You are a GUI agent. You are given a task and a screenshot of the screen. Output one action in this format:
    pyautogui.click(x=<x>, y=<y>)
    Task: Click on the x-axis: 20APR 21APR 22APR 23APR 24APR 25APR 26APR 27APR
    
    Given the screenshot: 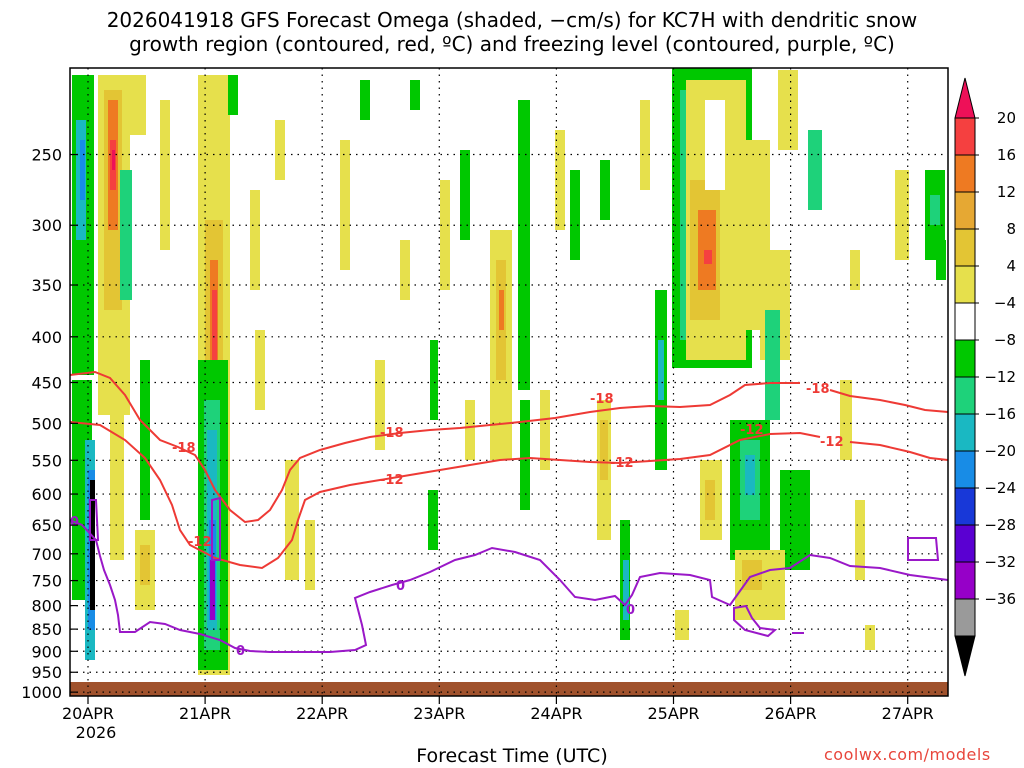 What is the action you would take?
    pyautogui.click(x=498, y=709)
    